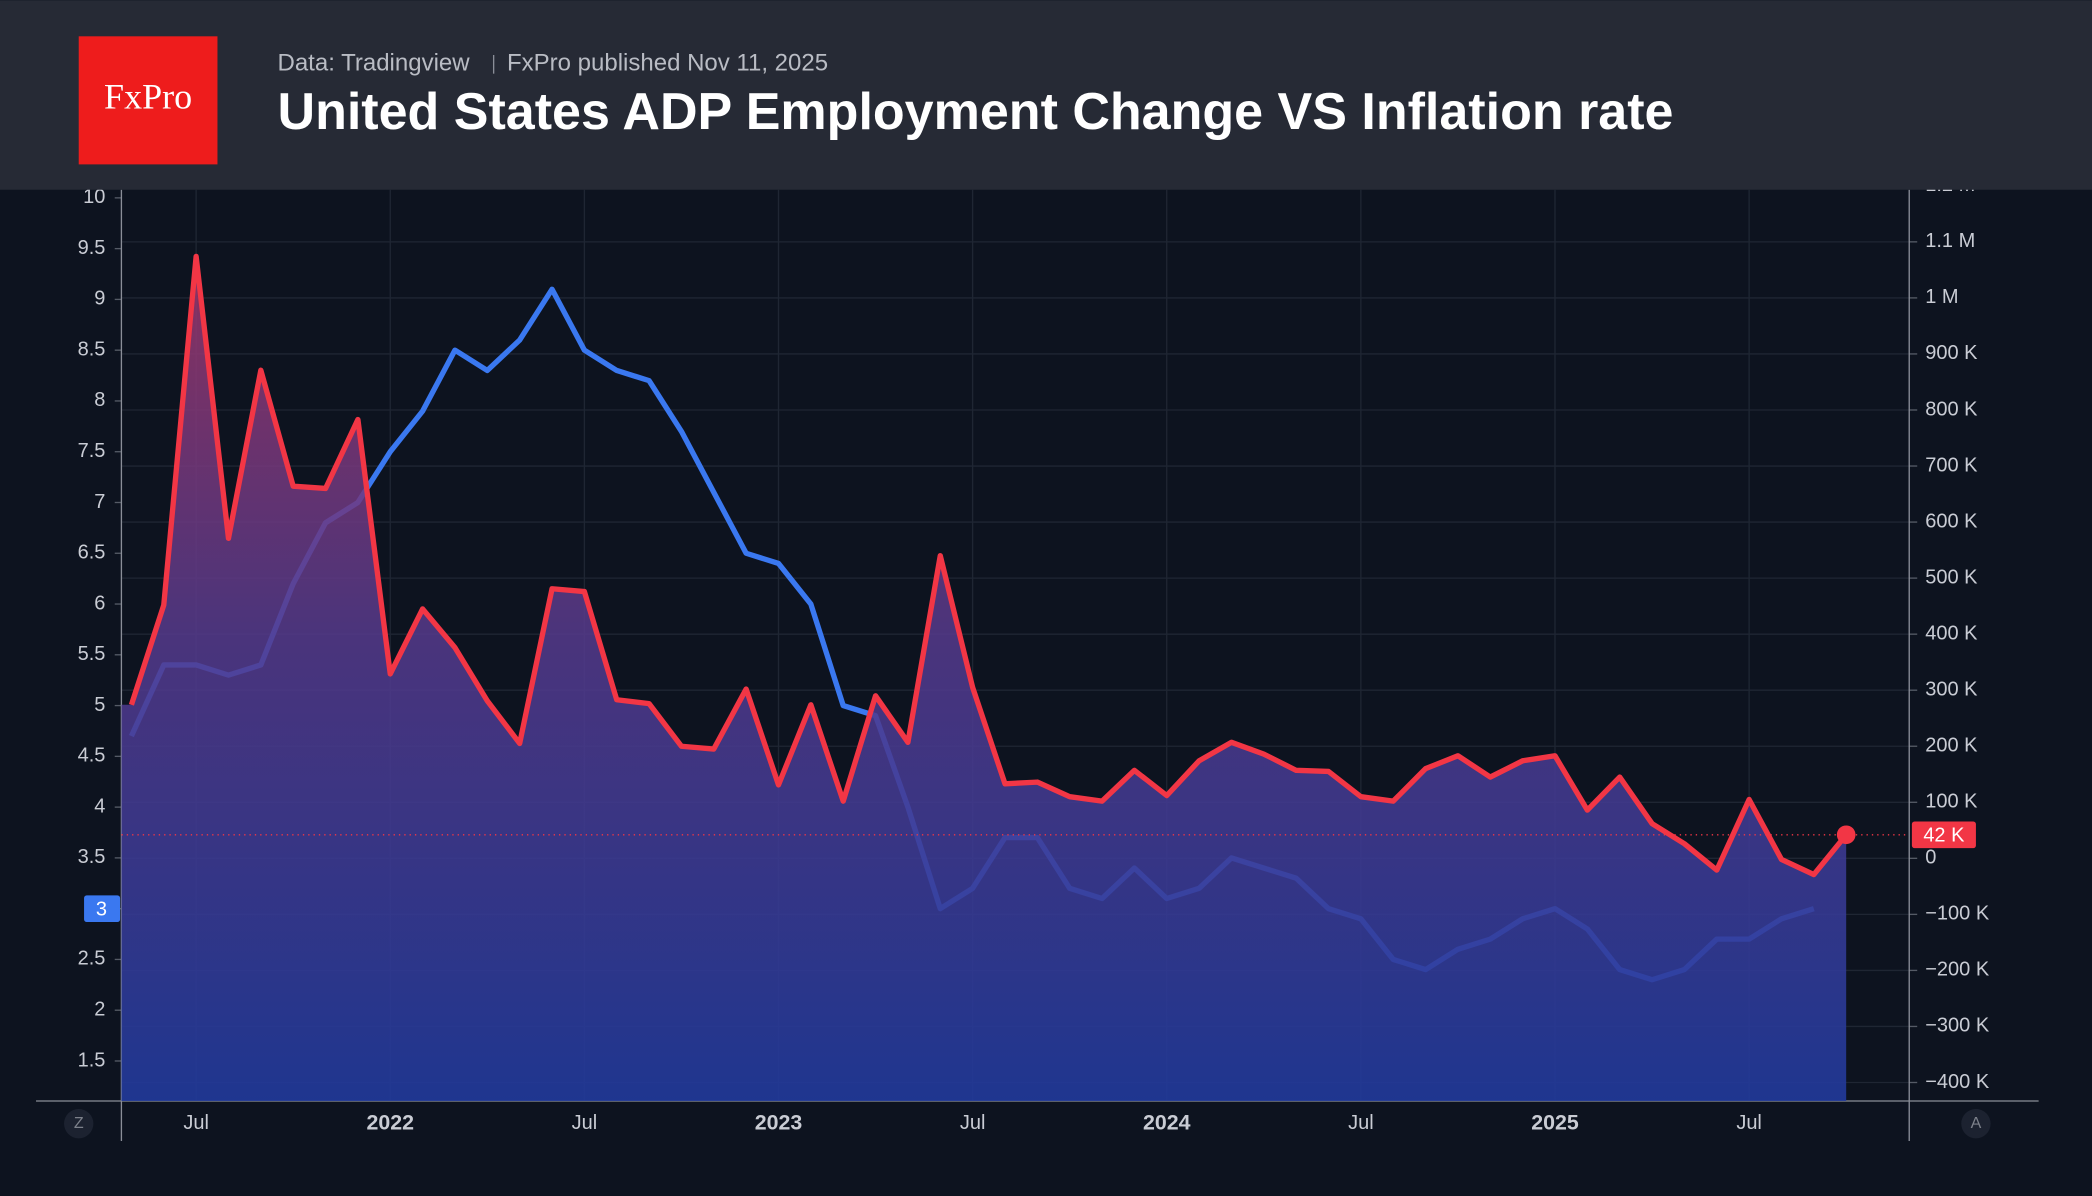  I want to click on y-tick-label: 10, so click(94, 197).